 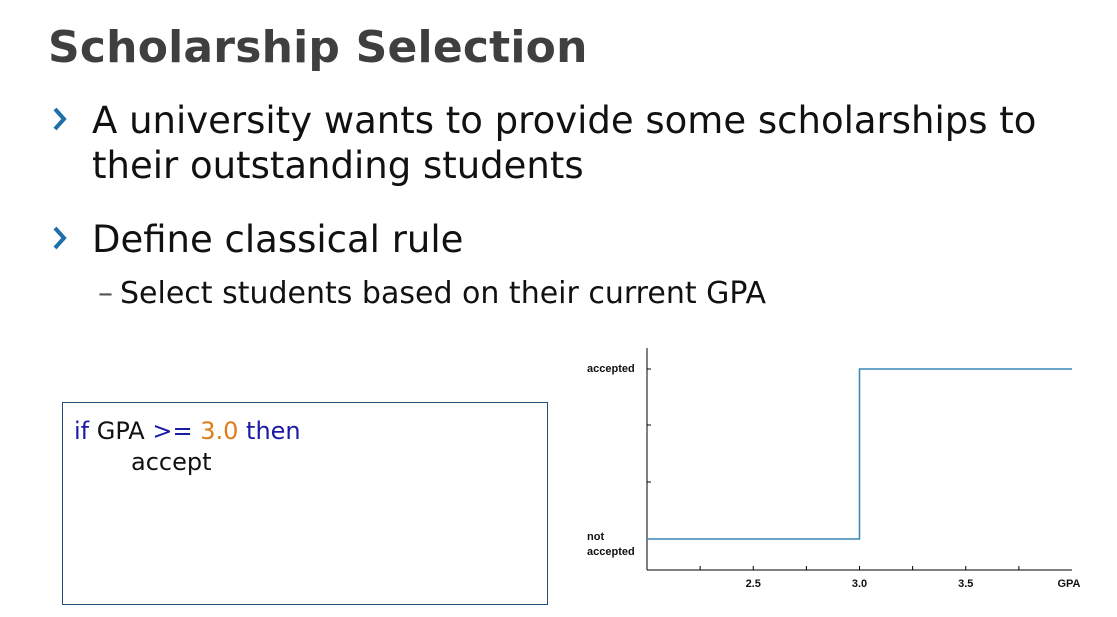 What do you see at coordinates (273, 431) in the screenshot?
I see `code-keyword-then: then` at bounding box center [273, 431].